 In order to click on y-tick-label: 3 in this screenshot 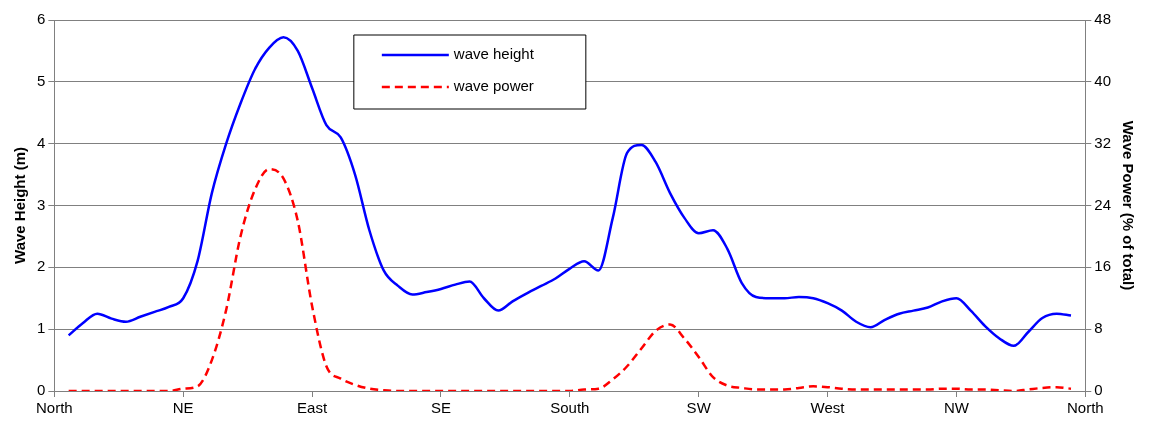, I will do `click(41, 204)`.